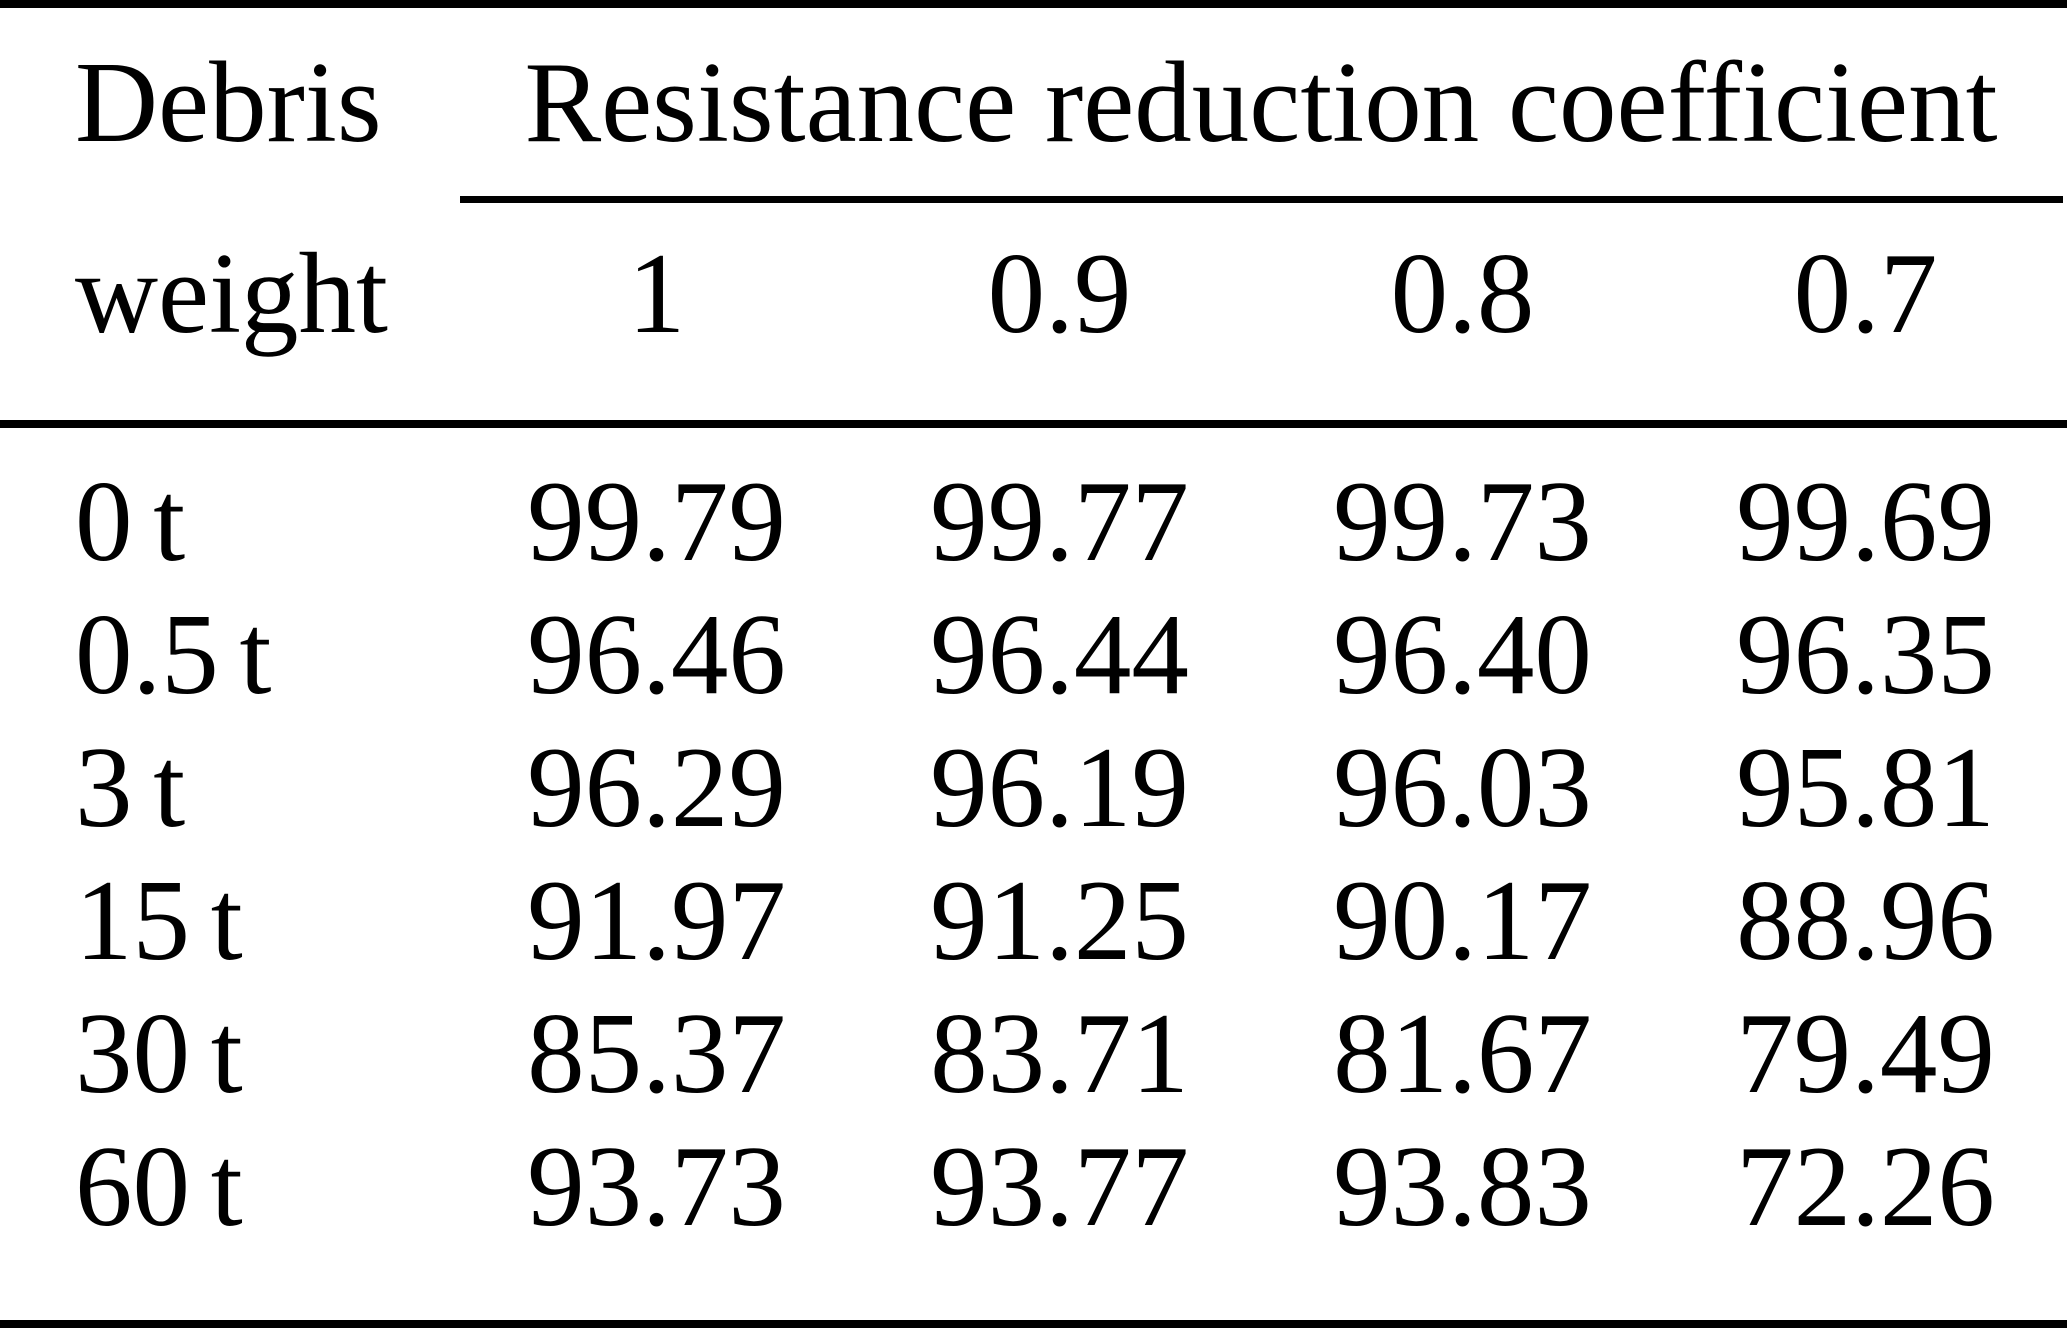 The width and height of the screenshot is (2067, 1328). Describe the element at coordinates (1261, 102) in the screenshot. I see `column-group-header: Resistance reduction coefficient` at that location.